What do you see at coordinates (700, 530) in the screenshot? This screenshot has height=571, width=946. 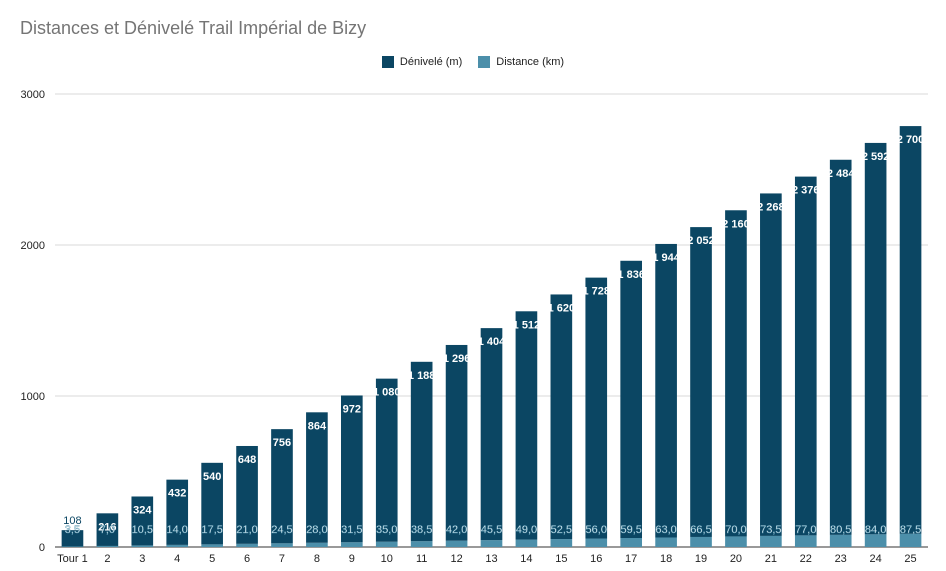 I see `data-label-distance: 66,5` at bounding box center [700, 530].